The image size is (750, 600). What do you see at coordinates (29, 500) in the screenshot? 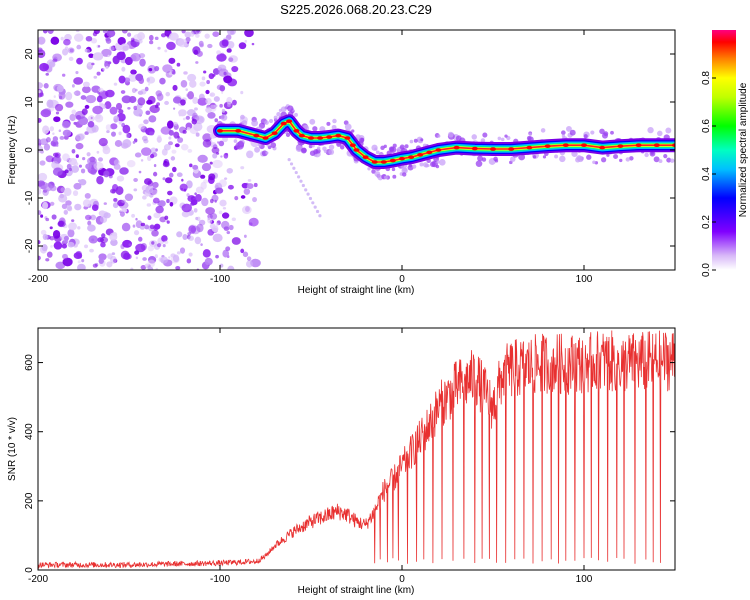
I see `snr-y-tick-label: 200` at bounding box center [29, 500].